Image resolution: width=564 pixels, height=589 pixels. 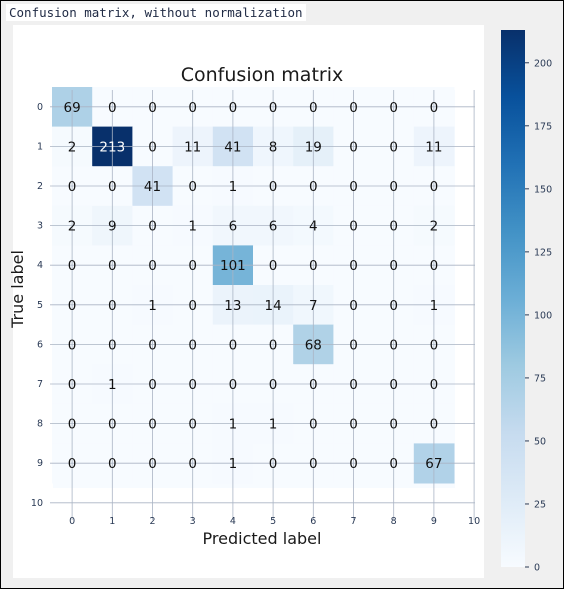 What do you see at coordinates (540, 378) in the screenshot?
I see `colorbar-tick-label: 75` at bounding box center [540, 378].